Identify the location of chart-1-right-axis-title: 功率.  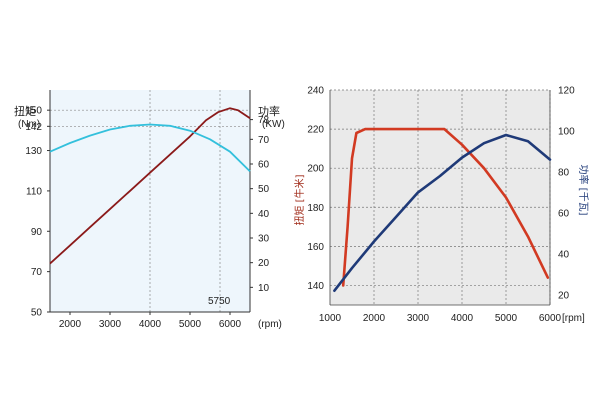
(269, 111).